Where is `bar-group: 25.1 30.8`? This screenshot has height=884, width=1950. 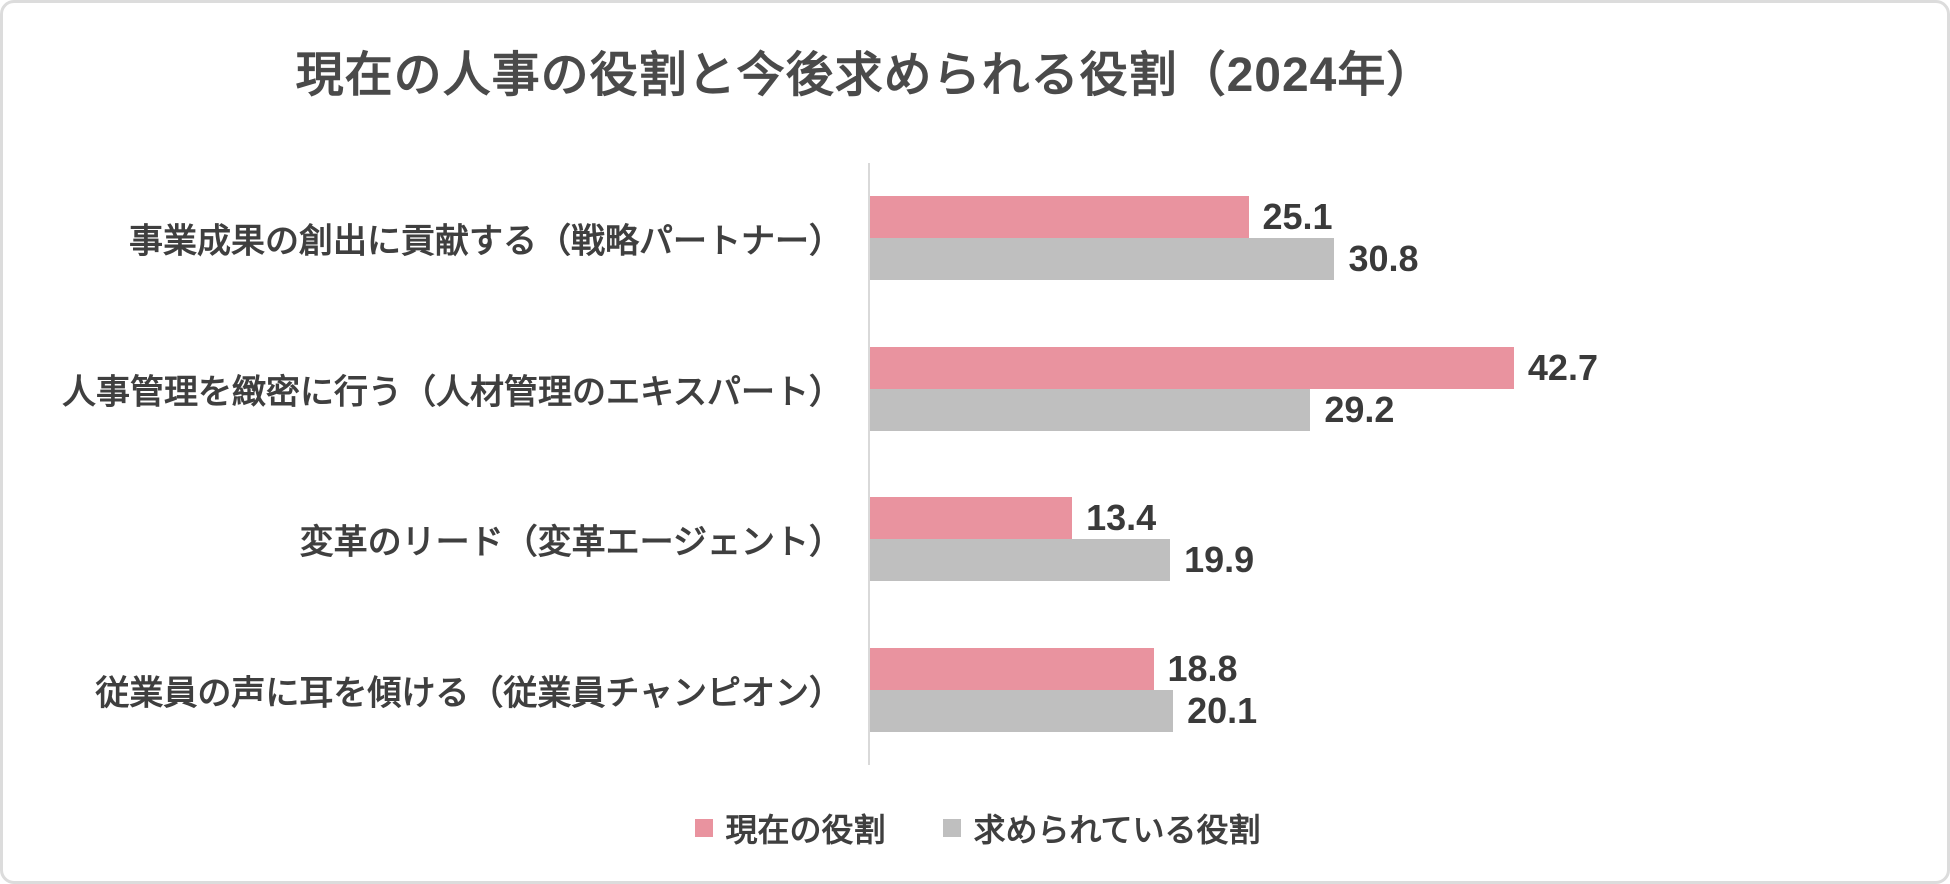
bar-group: 25.1 30.8 is located at coordinates (1144, 238).